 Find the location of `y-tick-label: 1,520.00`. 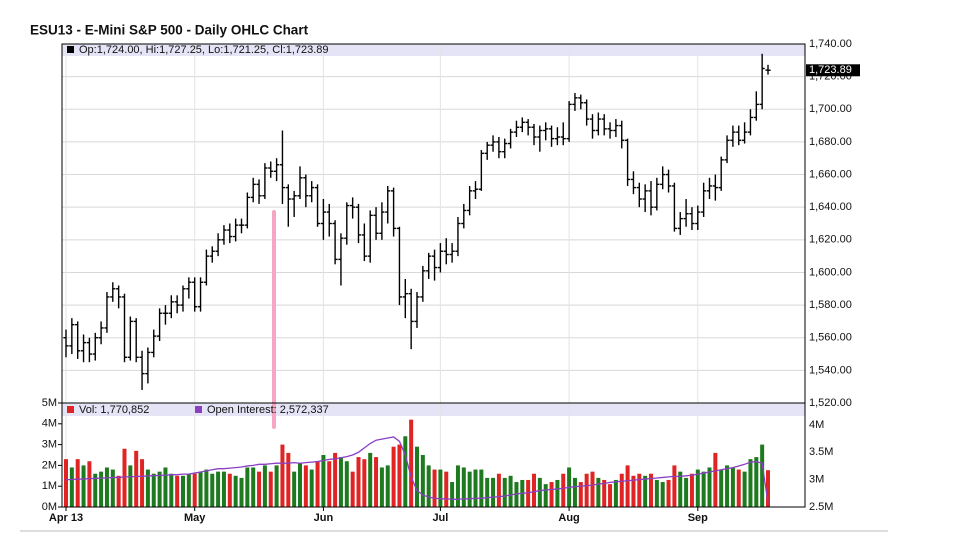

y-tick-label: 1,520.00 is located at coordinates (830, 403).